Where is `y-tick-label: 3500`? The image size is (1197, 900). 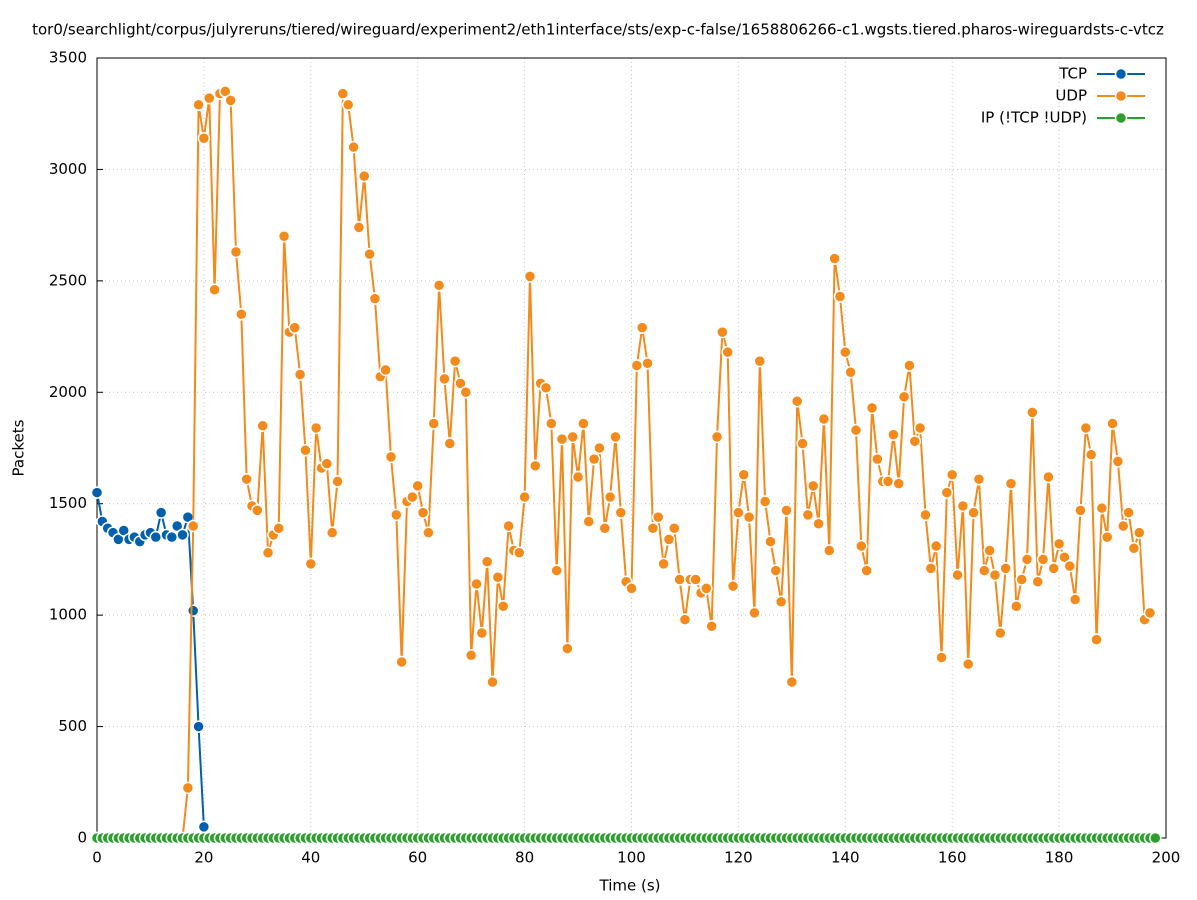 y-tick-label: 3500 is located at coordinates (68, 58).